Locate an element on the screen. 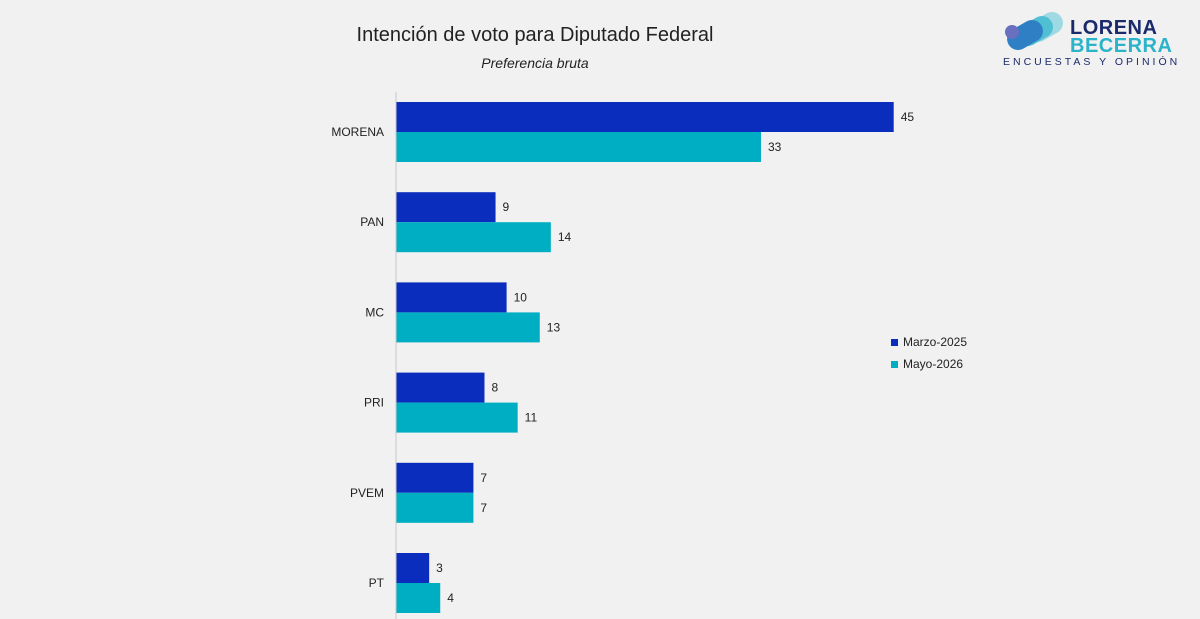 The width and height of the screenshot is (1200, 619). logo-text-line1: LORENA is located at coordinates (1114, 28).